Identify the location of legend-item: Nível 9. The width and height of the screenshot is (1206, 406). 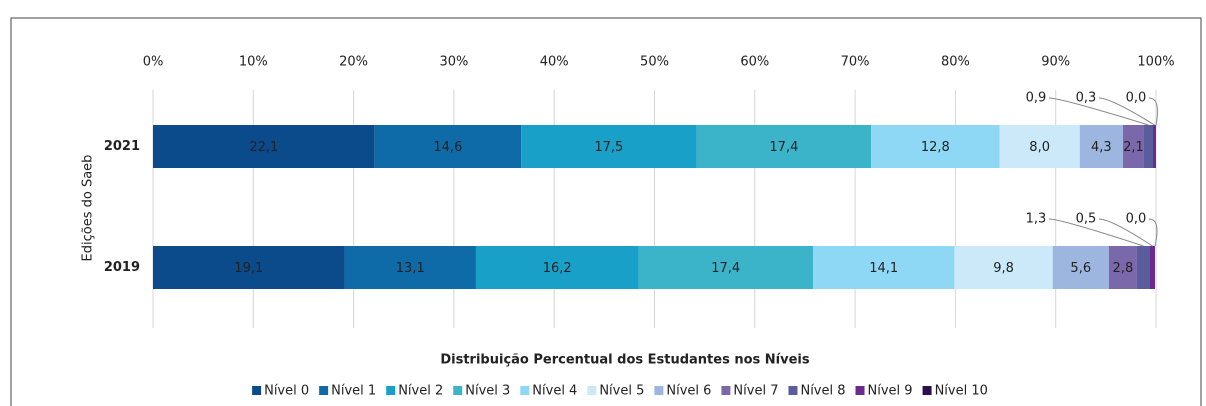
(884, 391).